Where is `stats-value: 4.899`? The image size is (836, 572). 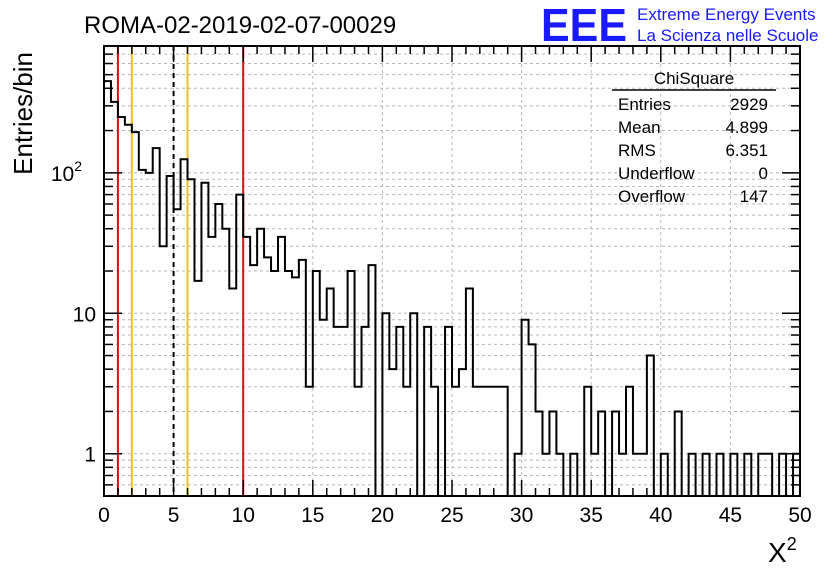
stats-value: 4.899 is located at coordinates (746, 127).